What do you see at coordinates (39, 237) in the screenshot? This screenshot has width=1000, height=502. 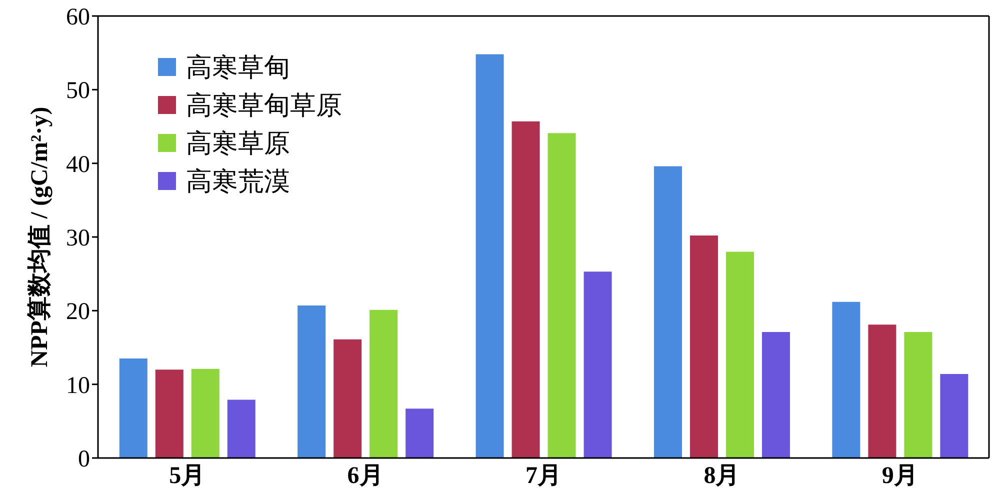 I see `y-axis-title: NPP算数均值 / (gC/m²·y)` at bounding box center [39, 237].